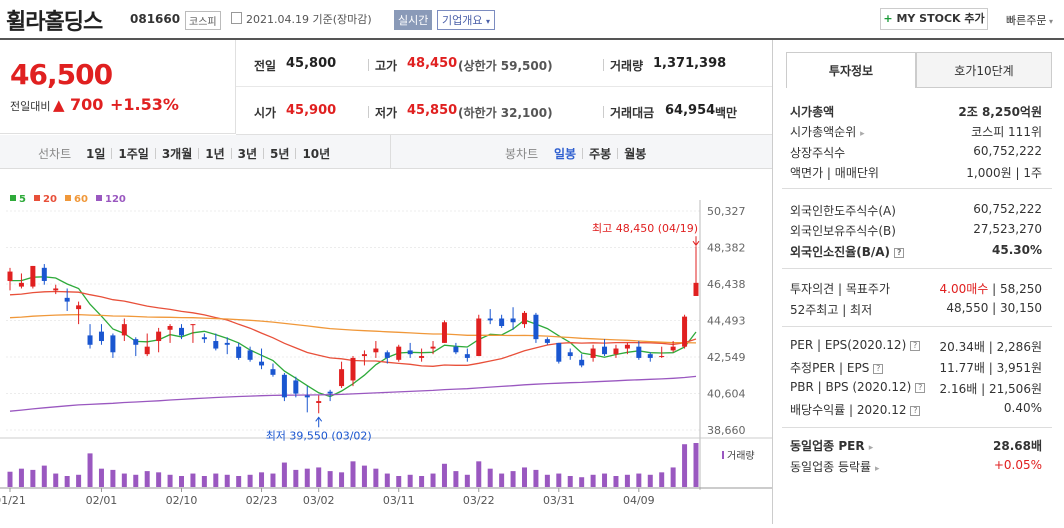  What do you see at coordinates (236, 18) in the screenshot?
I see `calendar-icon` at bounding box center [236, 18].